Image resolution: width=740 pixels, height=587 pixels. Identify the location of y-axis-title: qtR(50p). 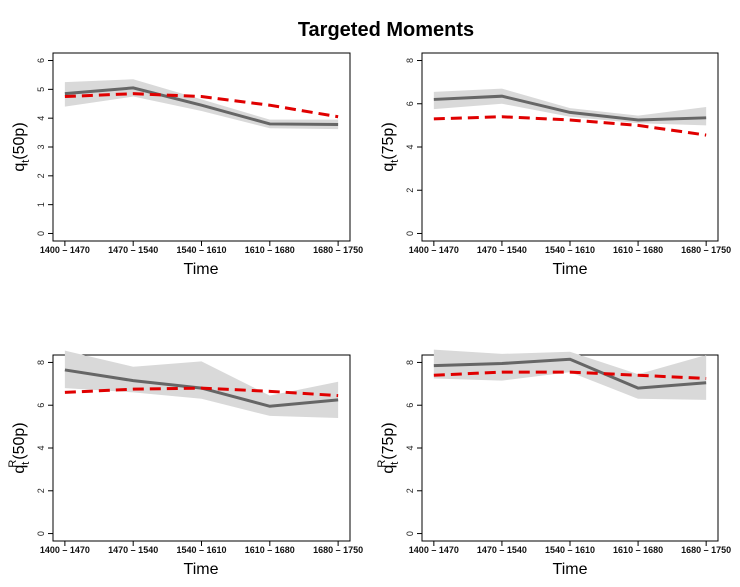
(19, 447).